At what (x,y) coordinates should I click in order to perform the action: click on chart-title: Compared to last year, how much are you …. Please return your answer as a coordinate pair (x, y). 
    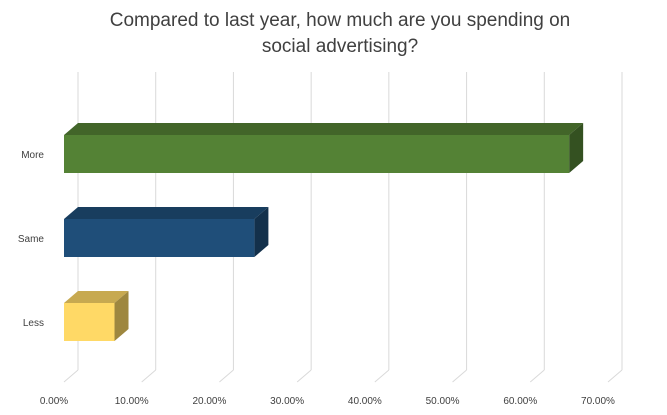
    Looking at the image, I should click on (340, 33).